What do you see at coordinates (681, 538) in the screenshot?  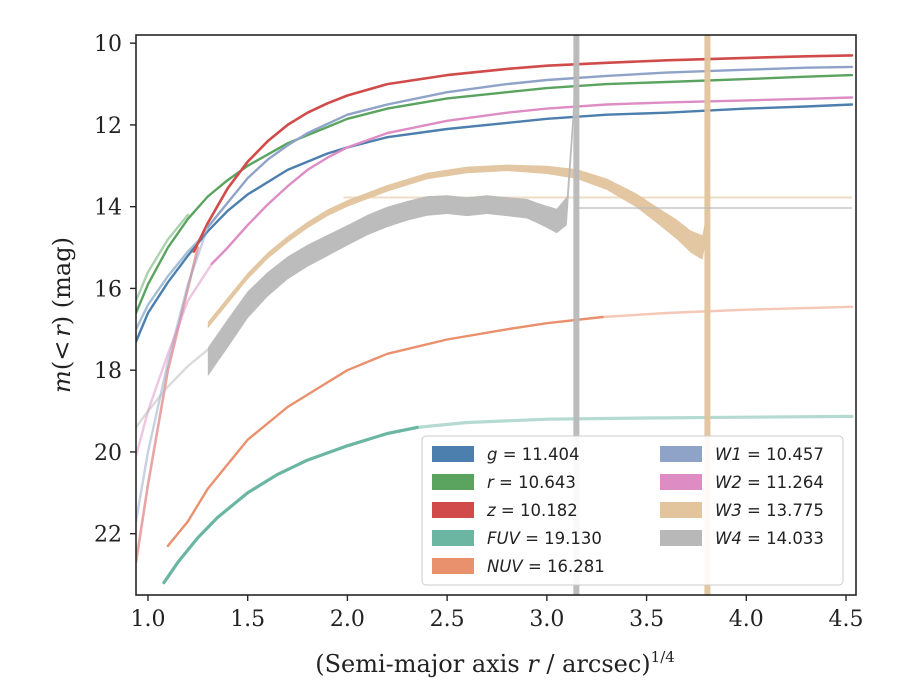 I see `w4-legend-swatch` at bounding box center [681, 538].